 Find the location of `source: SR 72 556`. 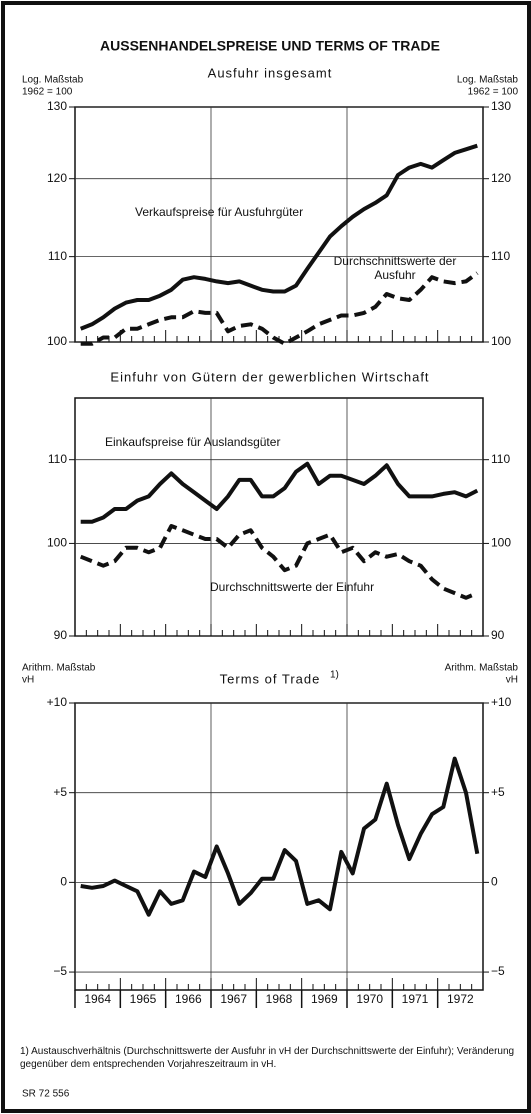

source: SR 72 556 is located at coordinates (46, 1094).